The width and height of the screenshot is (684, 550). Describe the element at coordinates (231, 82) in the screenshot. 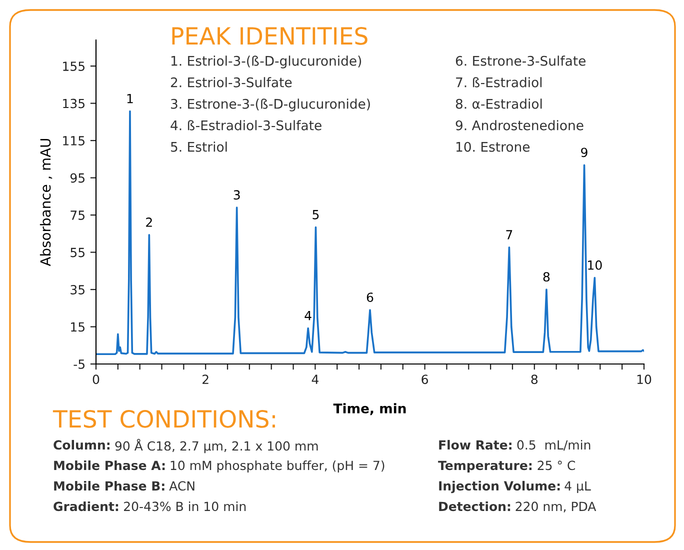

I see `annotation: 2. Estriol-3-Sulfate` at that location.